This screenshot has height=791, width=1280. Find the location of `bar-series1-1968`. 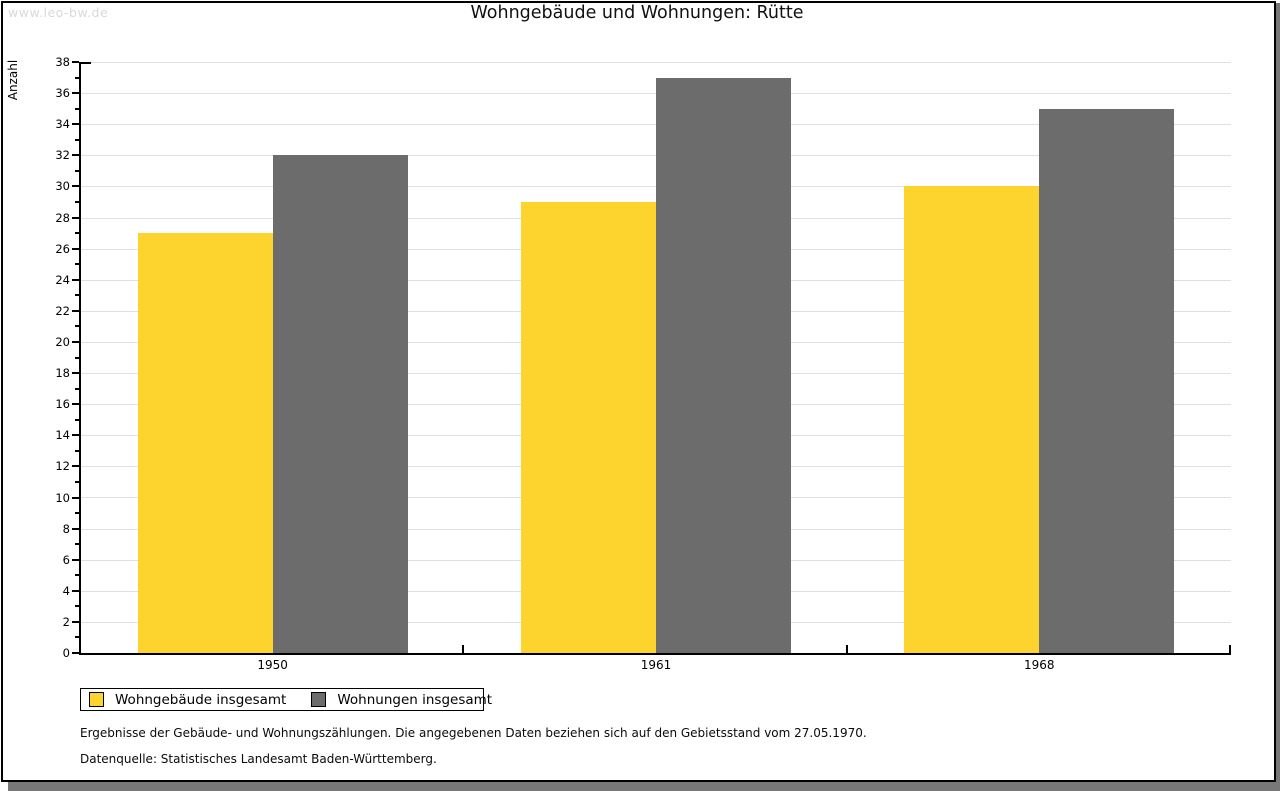

bar-series1-1968 is located at coordinates (1107, 380).